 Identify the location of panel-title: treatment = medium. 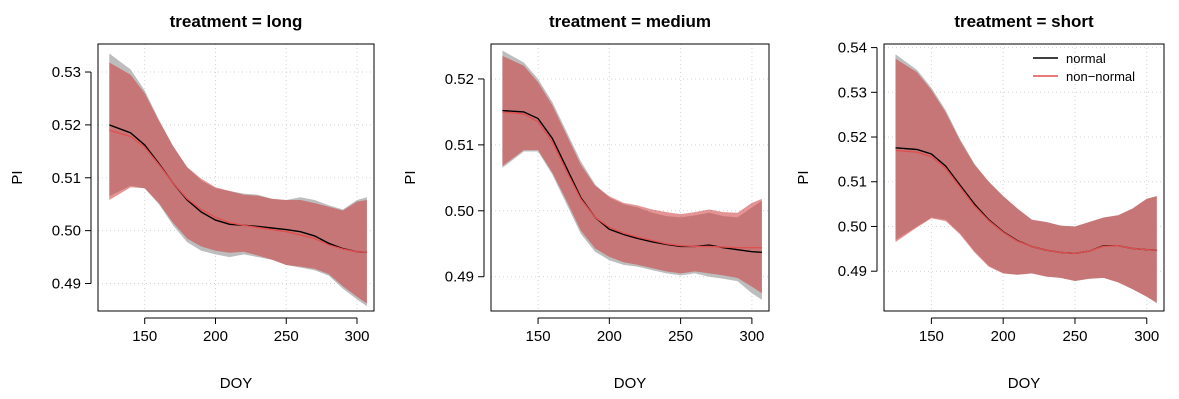
(630, 21).